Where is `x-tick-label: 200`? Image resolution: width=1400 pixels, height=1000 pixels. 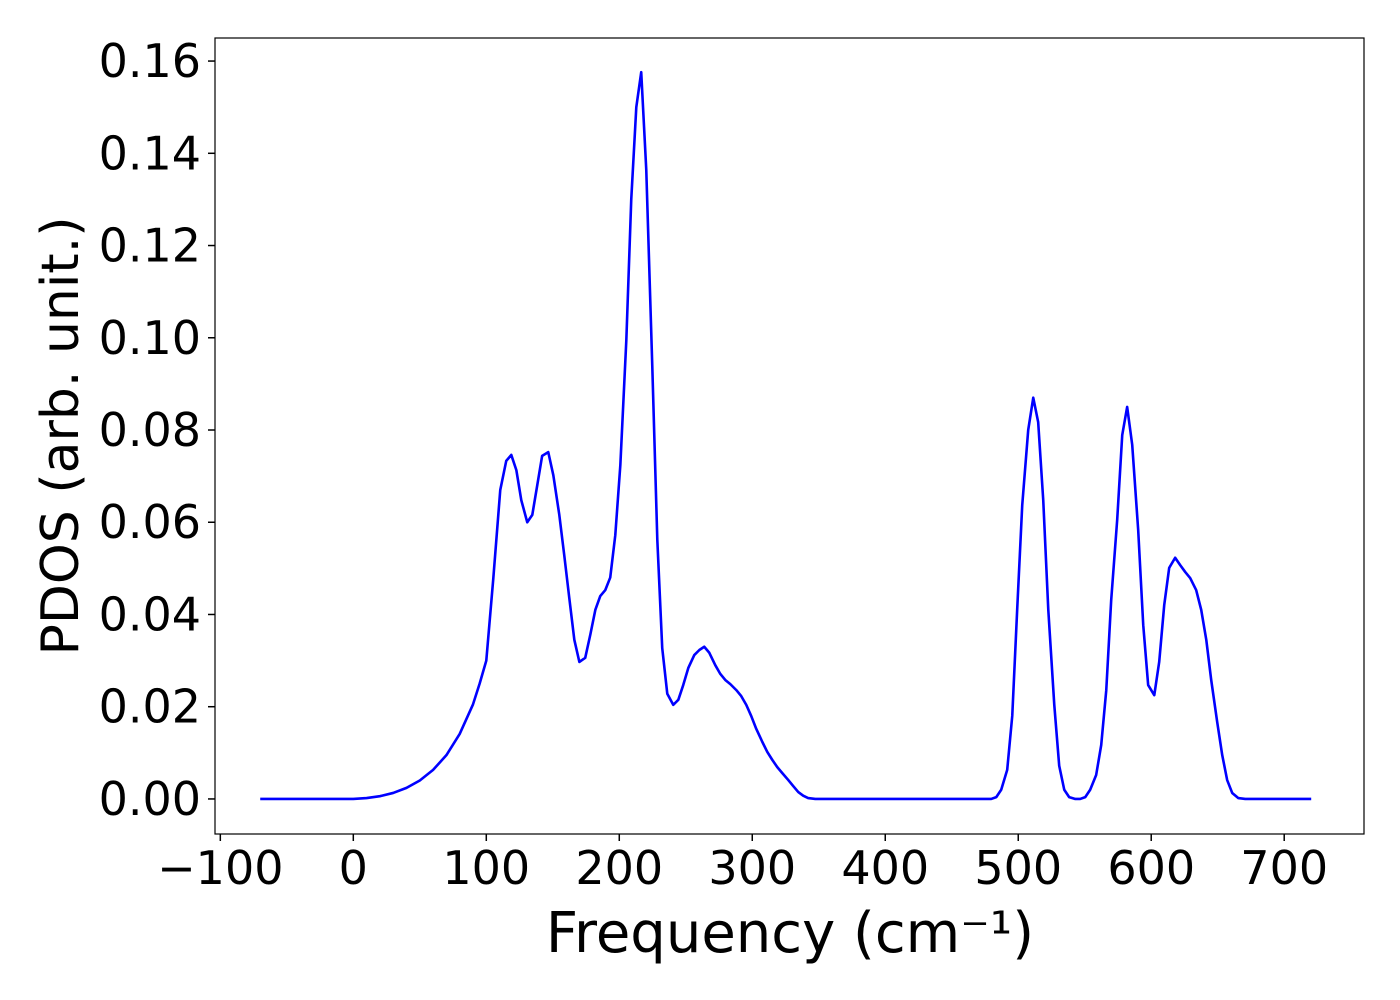 x-tick-label: 200 is located at coordinates (619, 868).